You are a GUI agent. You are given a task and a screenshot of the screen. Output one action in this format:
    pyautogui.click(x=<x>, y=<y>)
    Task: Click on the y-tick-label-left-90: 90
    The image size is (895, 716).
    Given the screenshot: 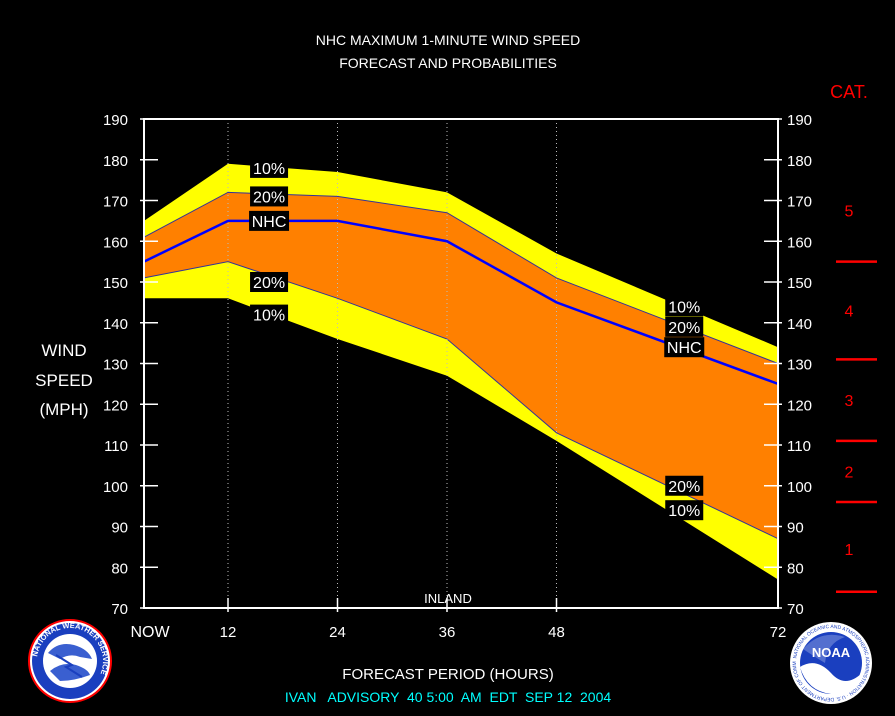 What is the action you would take?
    pyautogui.click(x=119, y=528)
    